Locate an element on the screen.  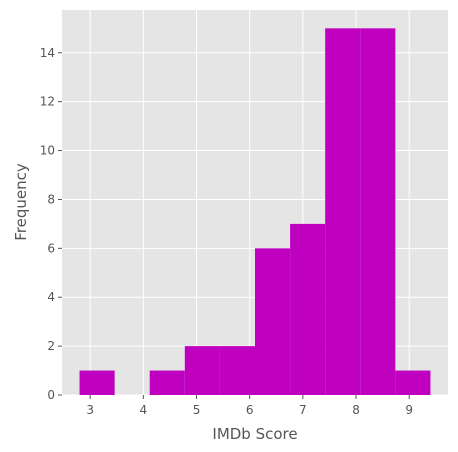
x-tick-label: 5 is located at coordinates (197, 410).